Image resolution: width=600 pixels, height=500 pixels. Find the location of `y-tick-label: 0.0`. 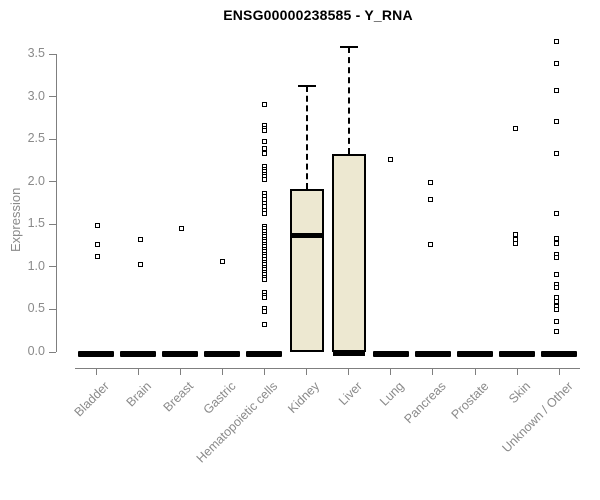

y-tick-label: 0.0 is located at coordinates (36, 351).